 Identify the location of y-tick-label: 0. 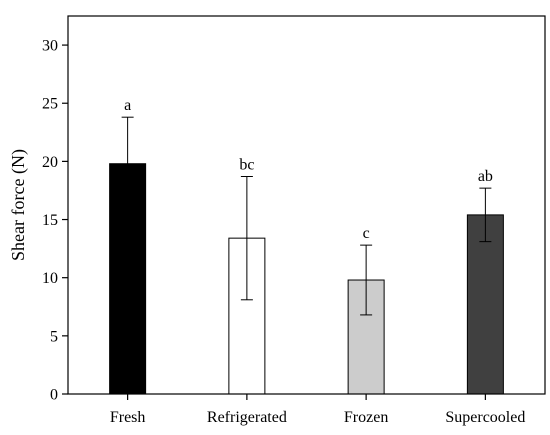
(54, 395).